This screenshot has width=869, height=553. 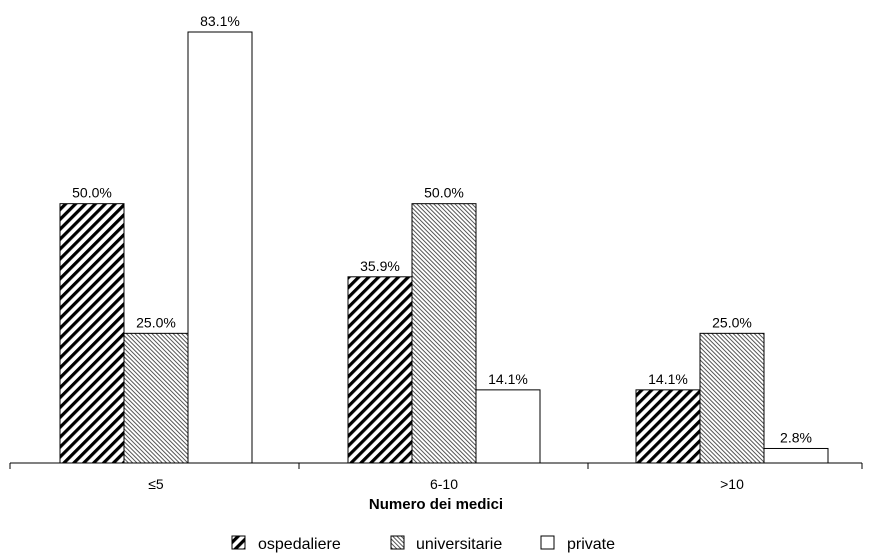 I want to click on legend: ospedaliere universitarie private, so click(x=423, y=544).